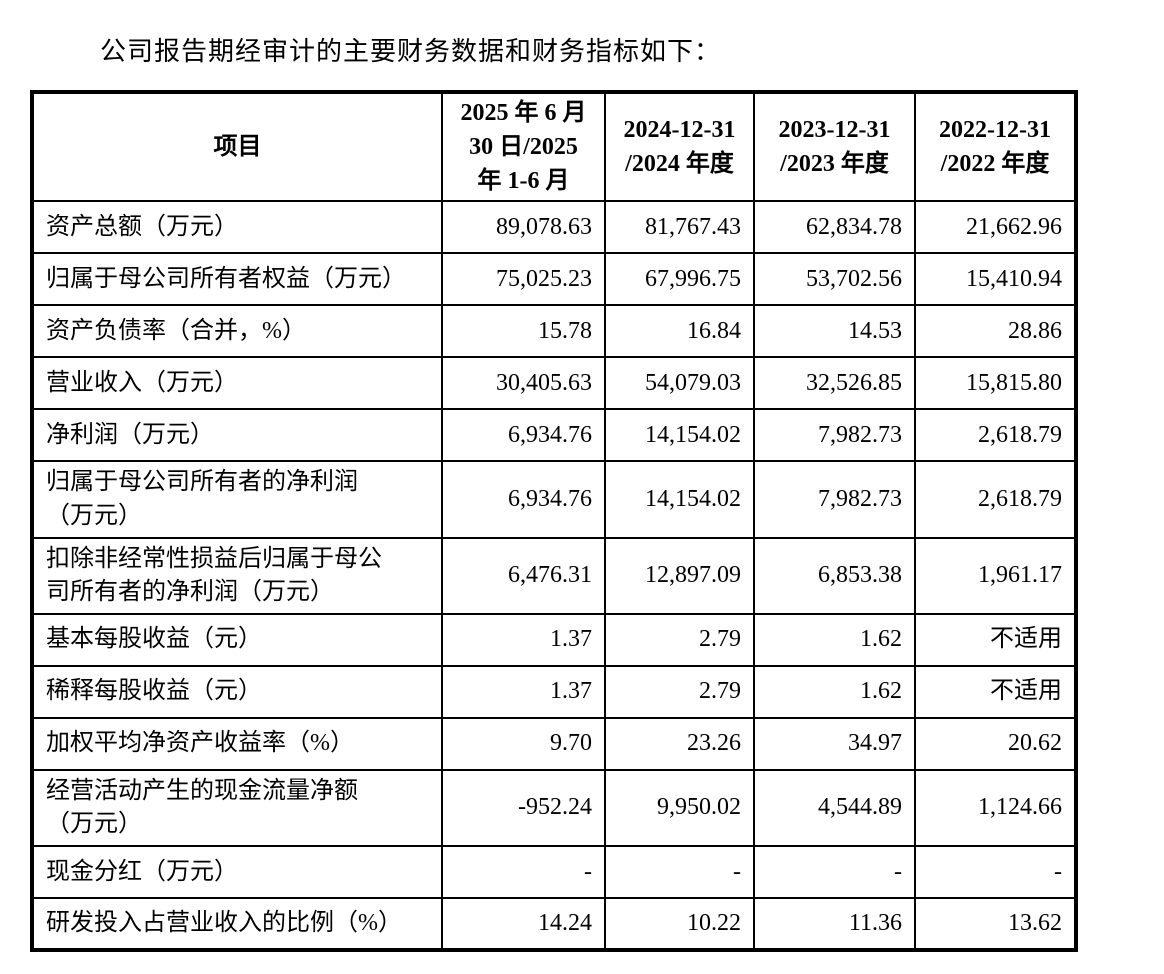  I want to click on row-item-label: 稀释每股收益（元）, so click(237, 691).